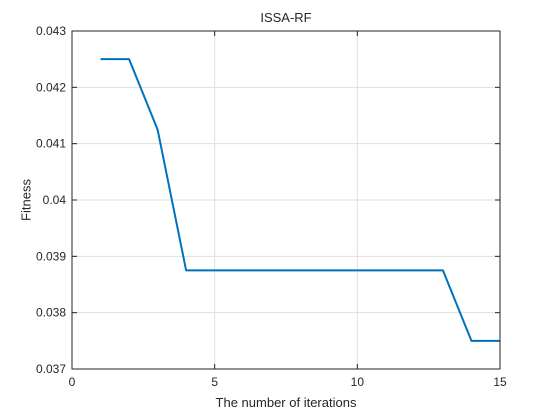 This screenshot has width=554, height=415. Describe the element at coordinates (285, 17) in the screenshot. I see `chart-title: ISSA-RF` at that location.